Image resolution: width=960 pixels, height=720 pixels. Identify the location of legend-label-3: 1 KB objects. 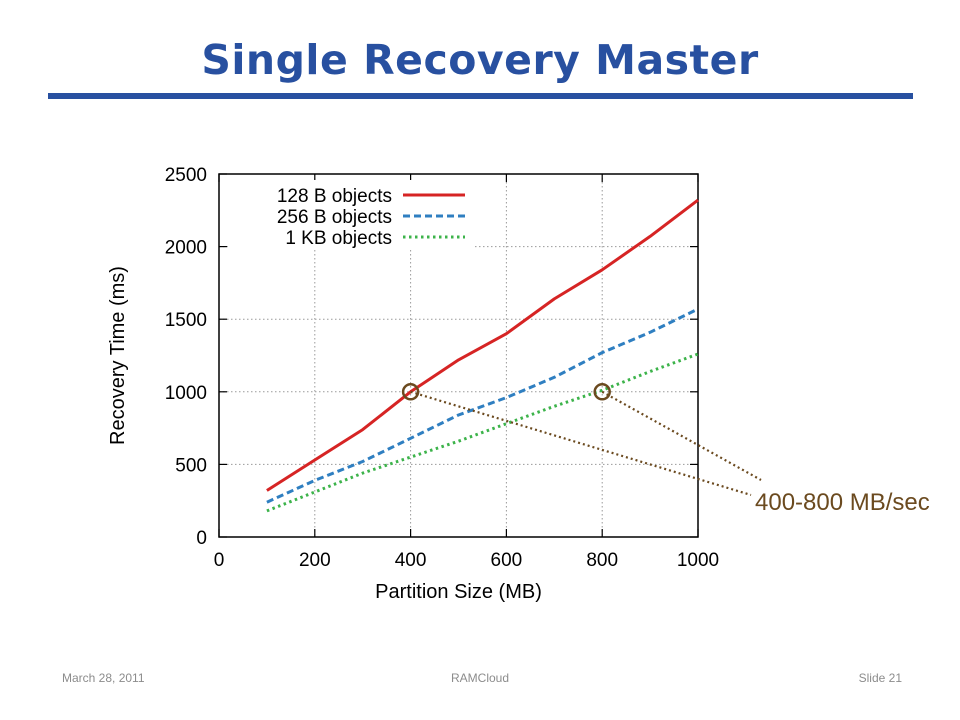
(338, 238).